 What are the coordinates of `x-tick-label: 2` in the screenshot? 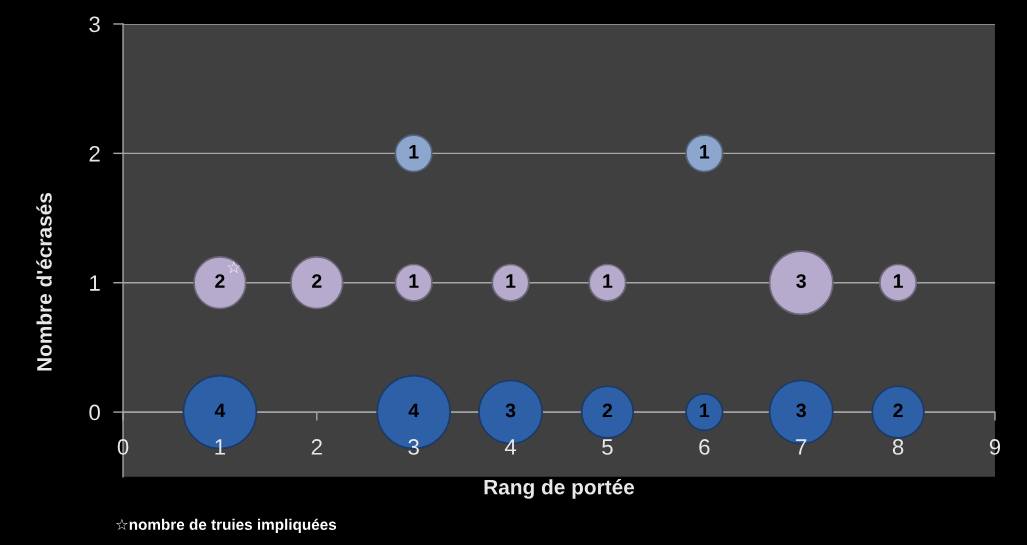 It's located at (316, 447).